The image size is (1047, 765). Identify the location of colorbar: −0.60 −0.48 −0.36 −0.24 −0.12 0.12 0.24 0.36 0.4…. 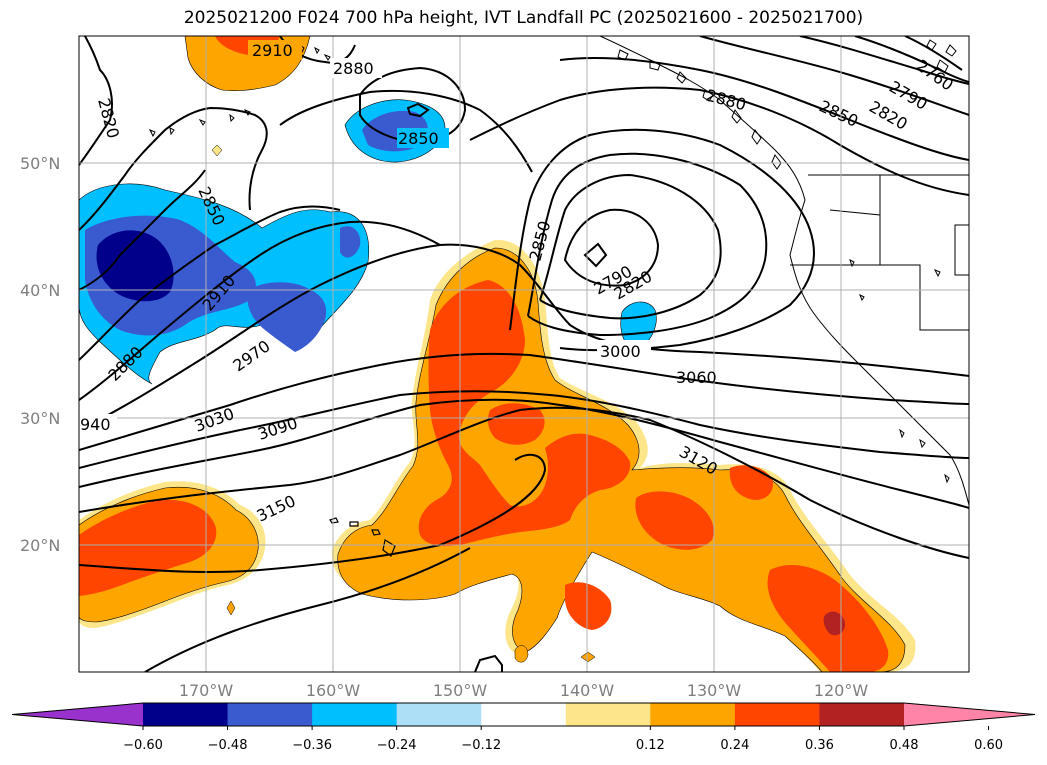
(523, 727).